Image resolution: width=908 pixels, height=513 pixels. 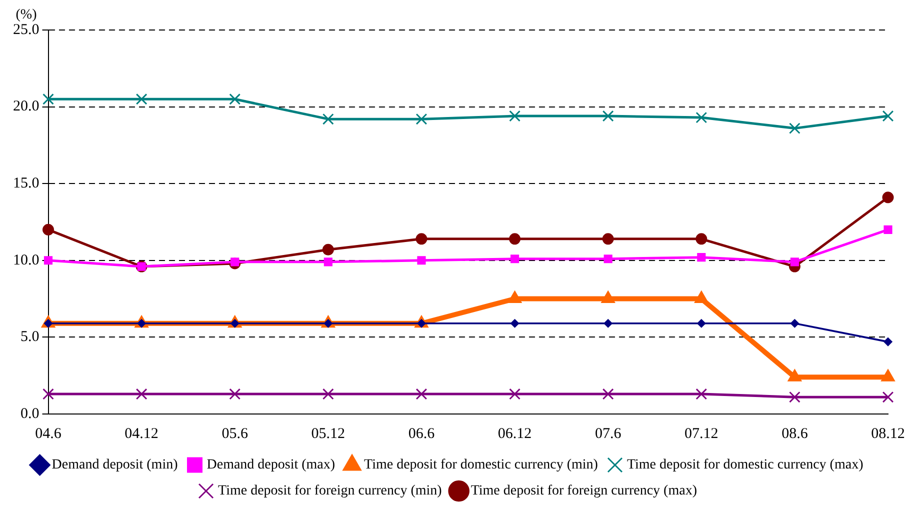 I want to click on legend-label: Time deposit for domestic currency (min), so click(x=481, y=465).